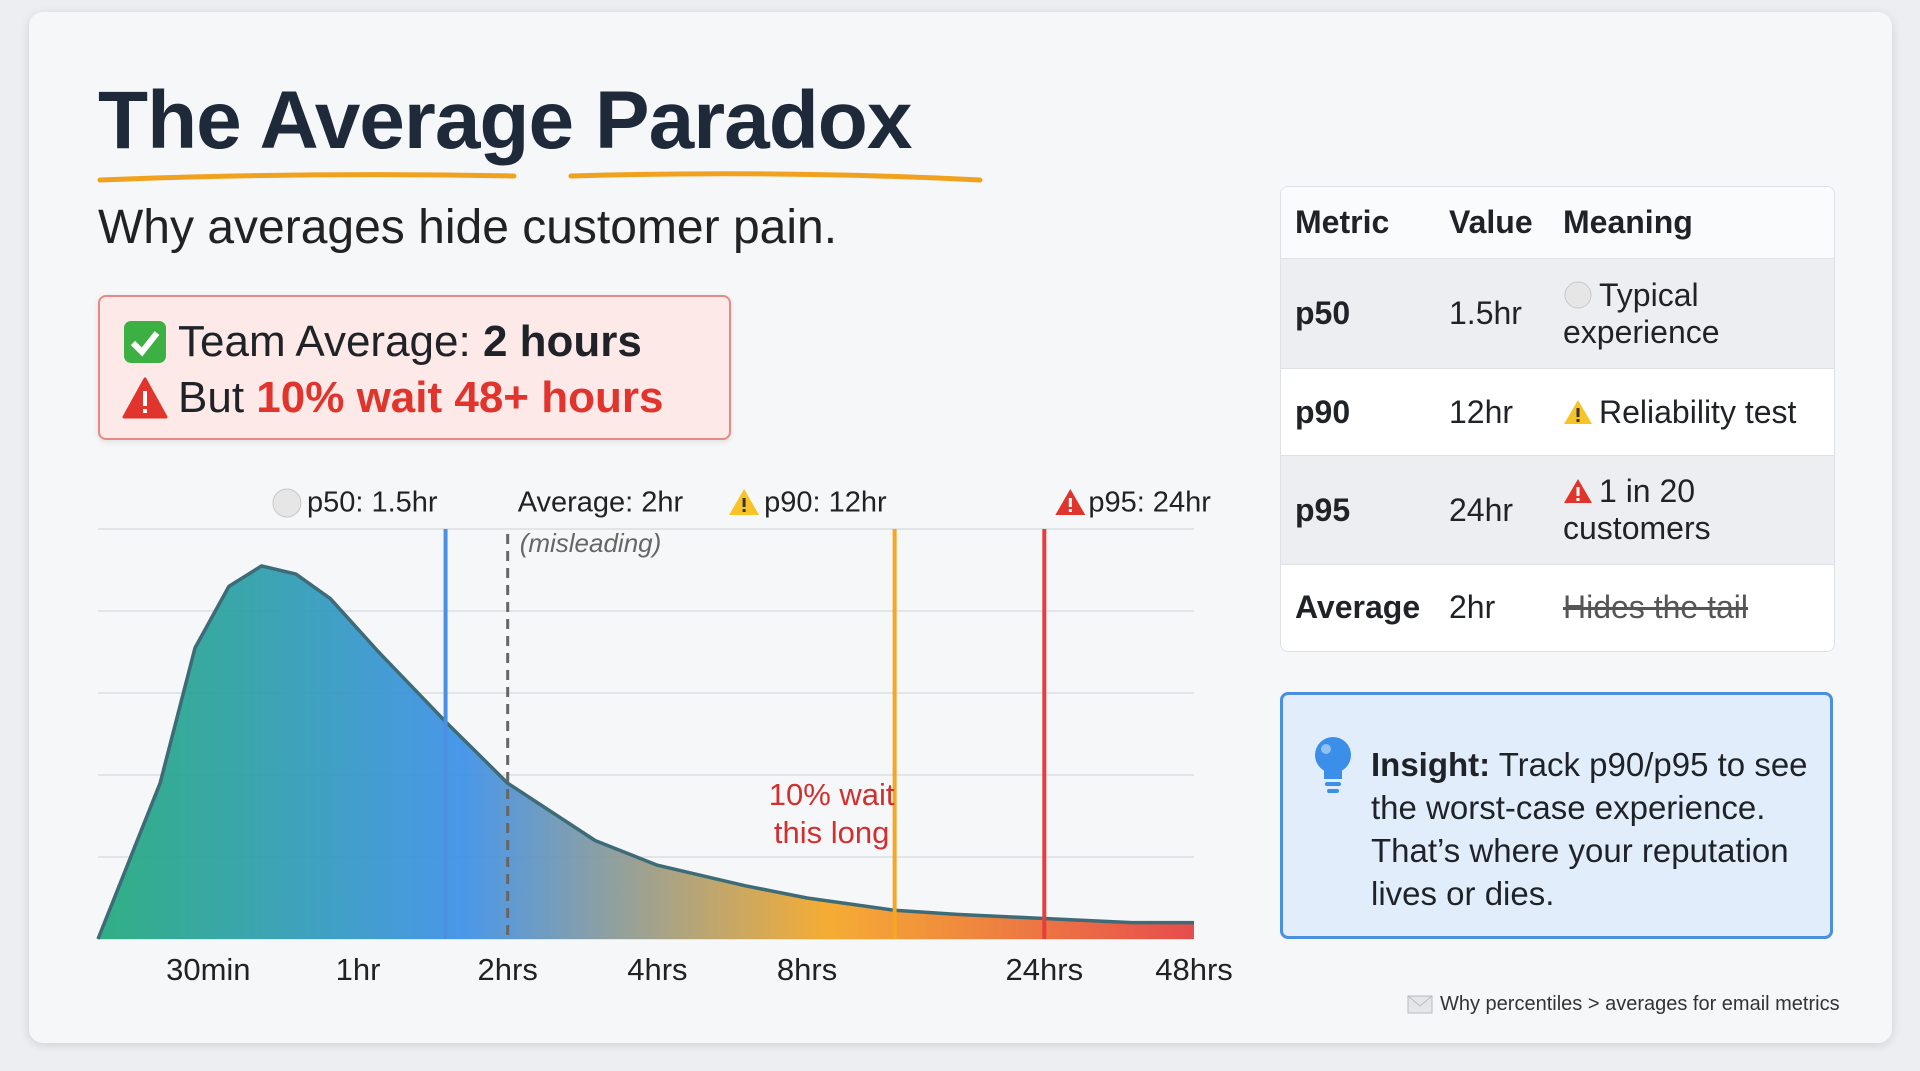  I want to click on marker-label: p95: 24hr, so click(1149, 503).